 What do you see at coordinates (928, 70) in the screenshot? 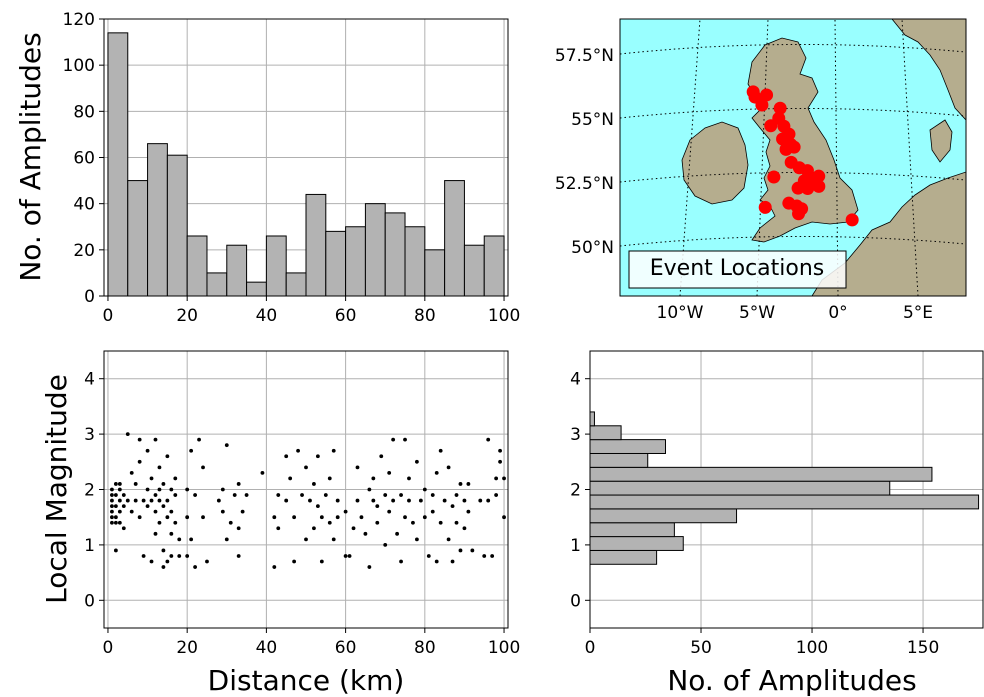
I see `scandinavia-land` at bounding box center [928, 70].